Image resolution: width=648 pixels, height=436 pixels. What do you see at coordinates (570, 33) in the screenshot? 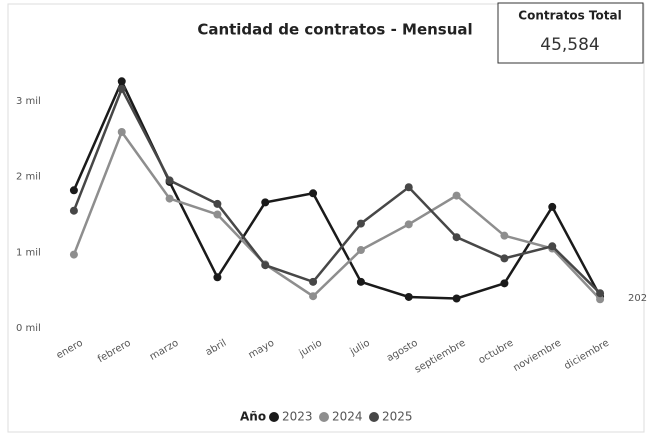
I see `kpi-card` at bounding box center [570, 33].